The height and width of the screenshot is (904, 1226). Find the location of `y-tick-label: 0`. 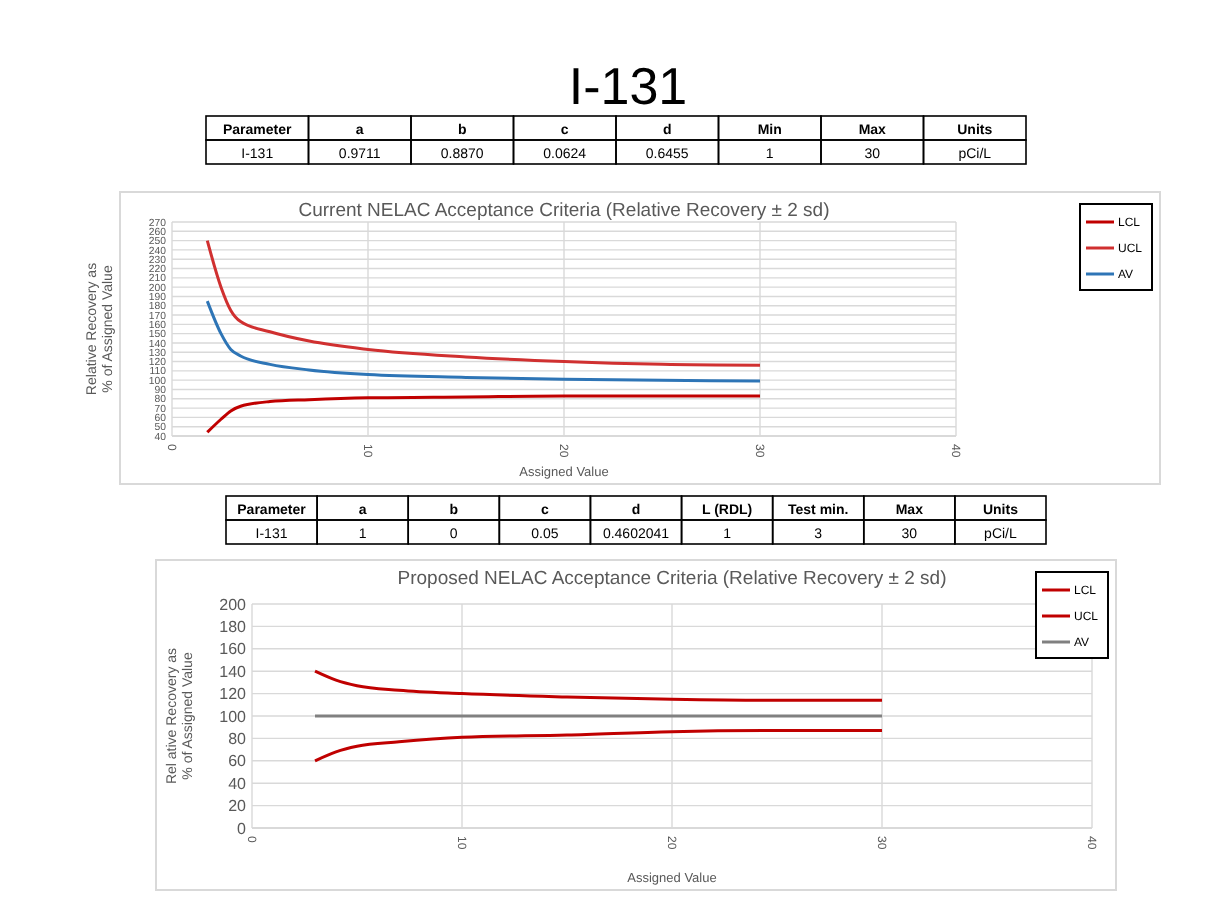

y-tick-label: 0 is located at coordinates (242, 828).